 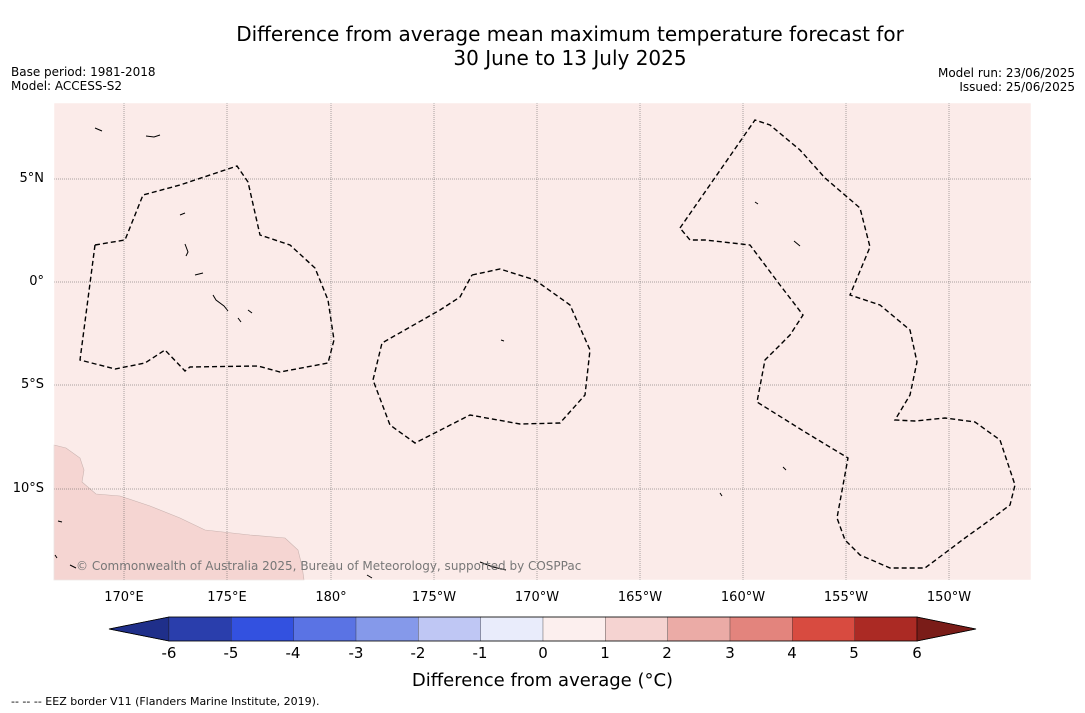 What do you see at coordinates (730, 653) in the screenshot?
I see `colorbar-tick: 3` at bounding box center [730, 653].